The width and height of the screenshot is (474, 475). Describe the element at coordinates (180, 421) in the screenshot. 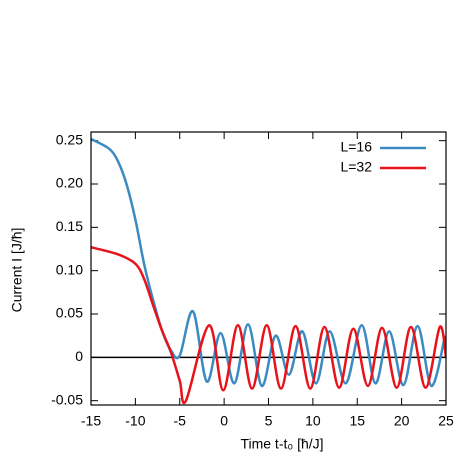

I see `x-tick-label: -5` at that location.